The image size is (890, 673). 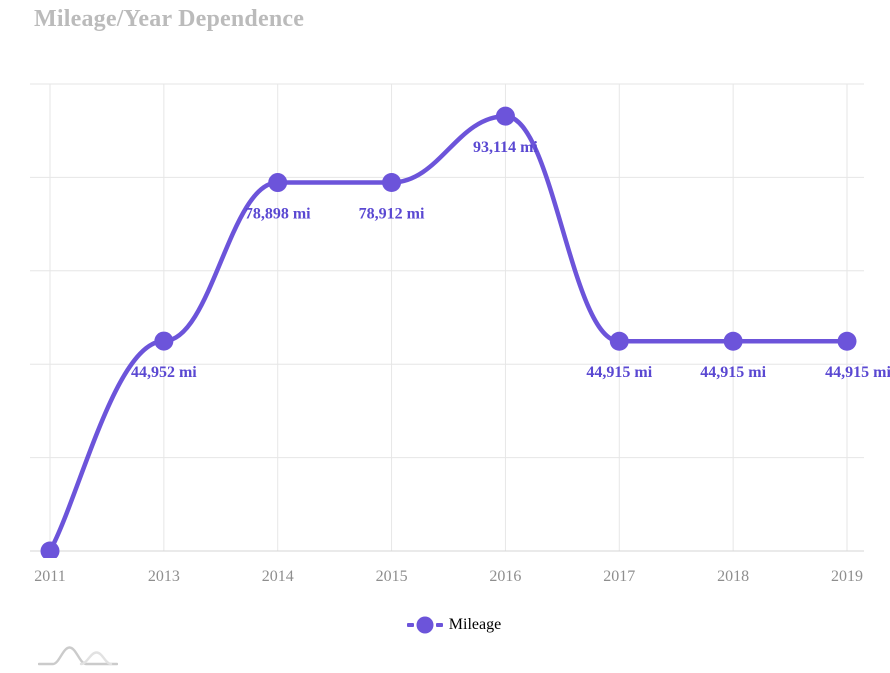 I want to click on legend-item-mileage: Mileage, so click(x=454, y=625).